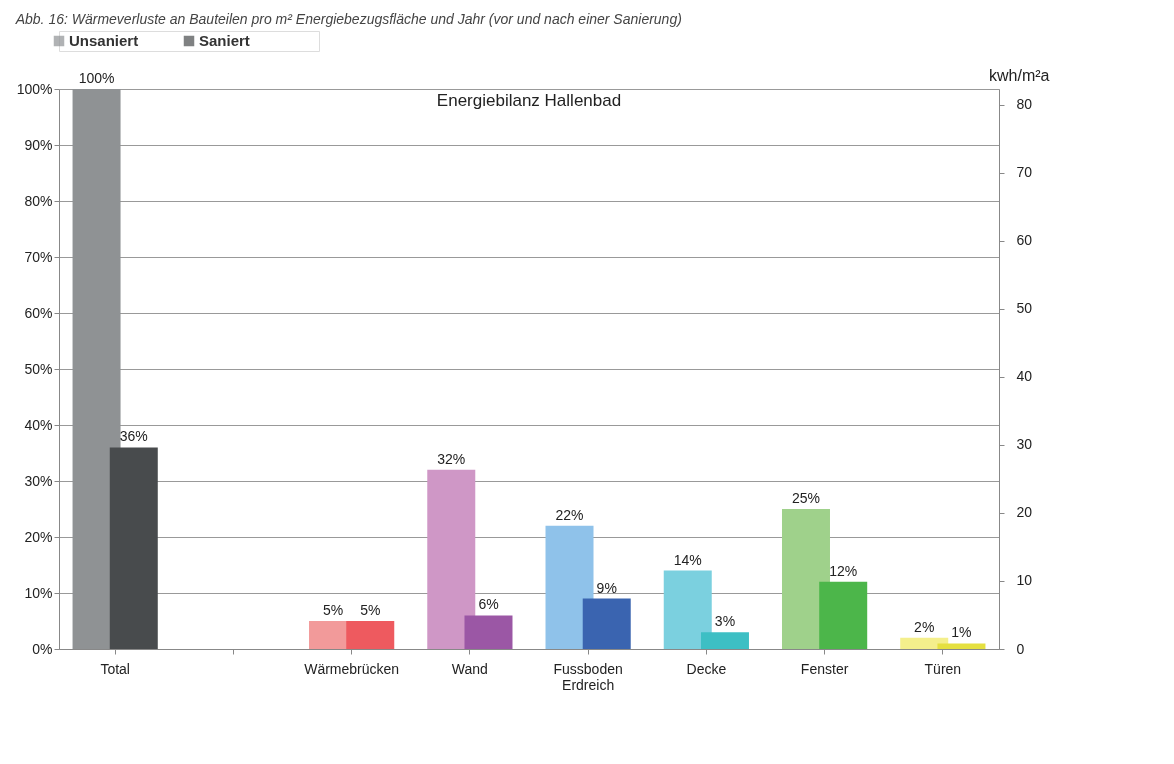 The height and width of the screenshot is (764, 1174). Describe the element at coordinates (606, 587) in the screenshot. I see `data-label: 9%` at that location.